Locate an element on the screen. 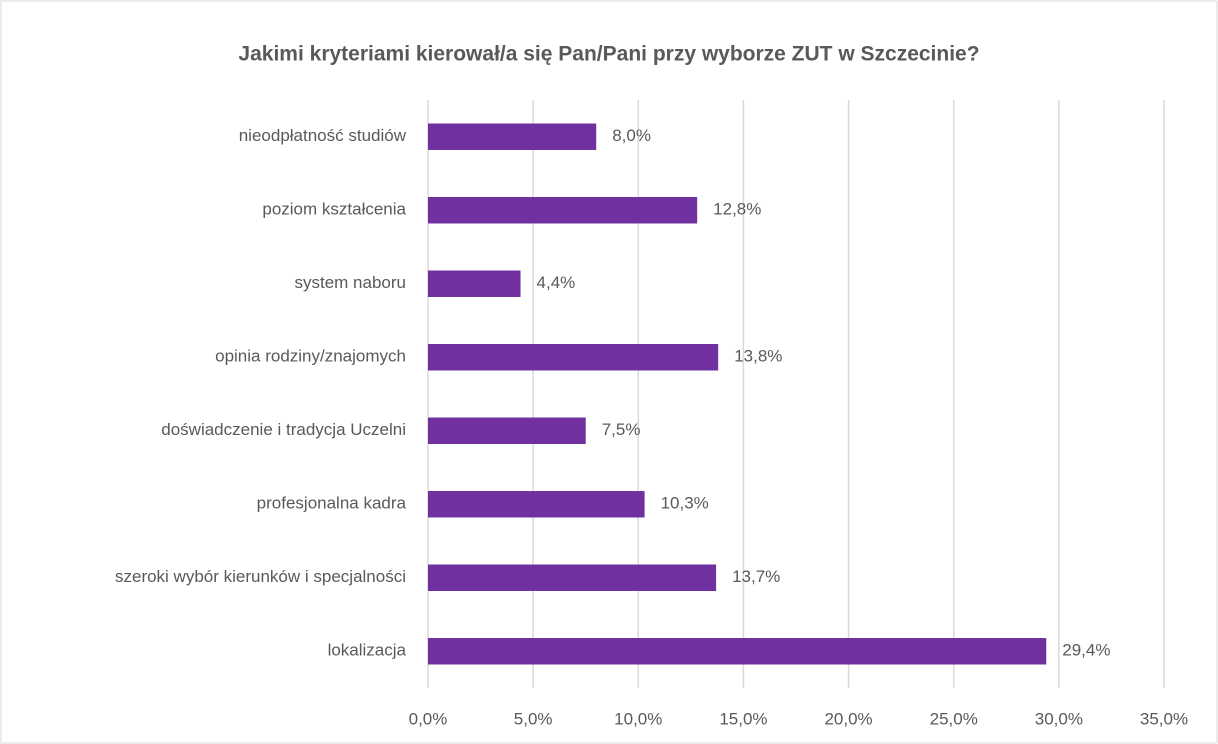 Image resolution: width=1218 pixels, height=744 pixels. x-tick-label: 20,0% is located at coordinates (848, 718).